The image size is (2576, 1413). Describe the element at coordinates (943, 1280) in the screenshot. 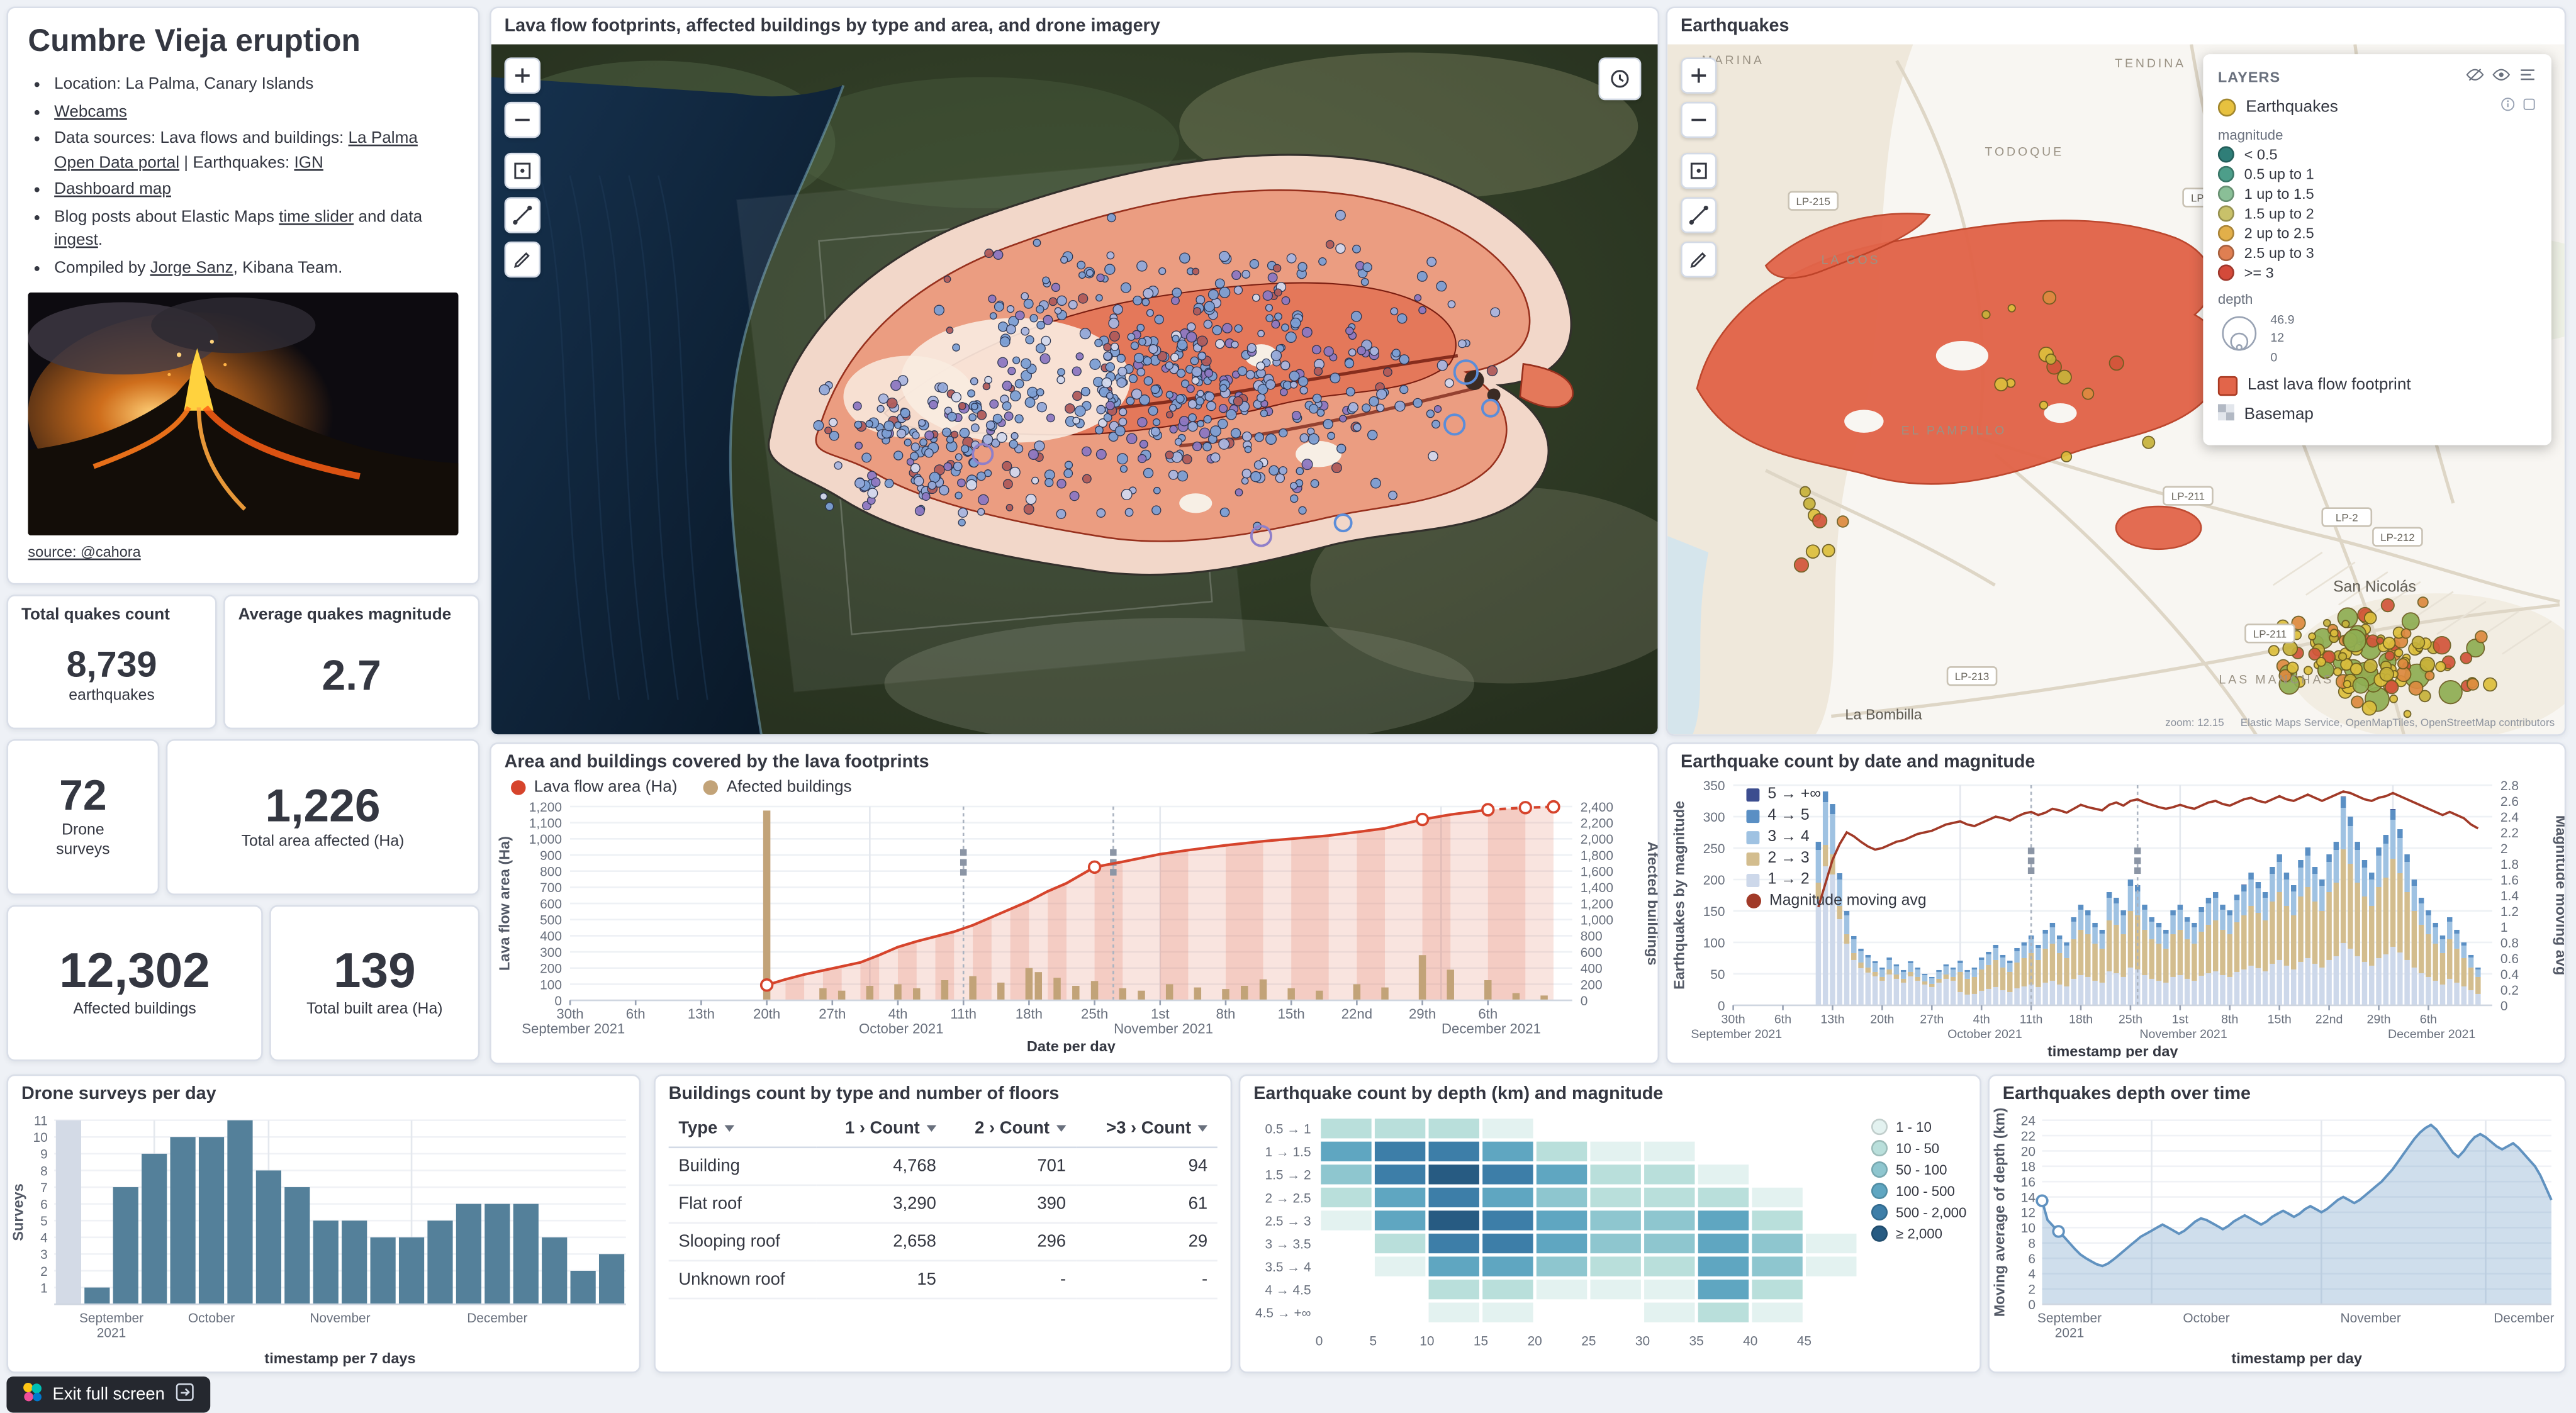

I see `table-row: Unknown roof 15- -` at that location.